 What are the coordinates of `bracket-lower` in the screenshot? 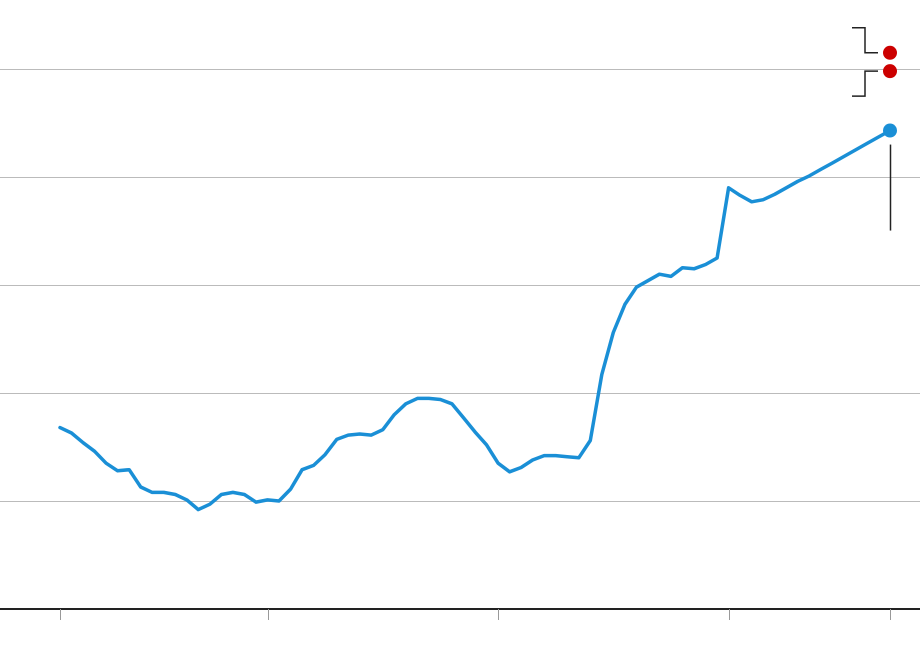 It's located at (865, 83).